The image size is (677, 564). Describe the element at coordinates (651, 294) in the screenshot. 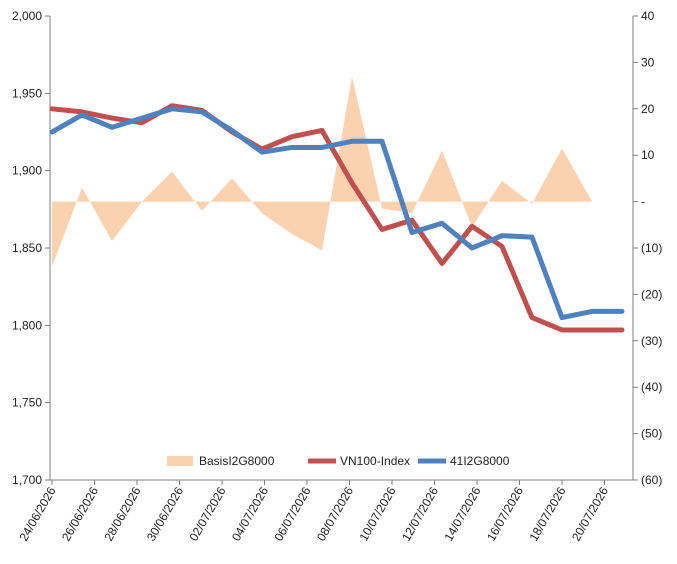

I see `right-tick-label: (20)` at that location.